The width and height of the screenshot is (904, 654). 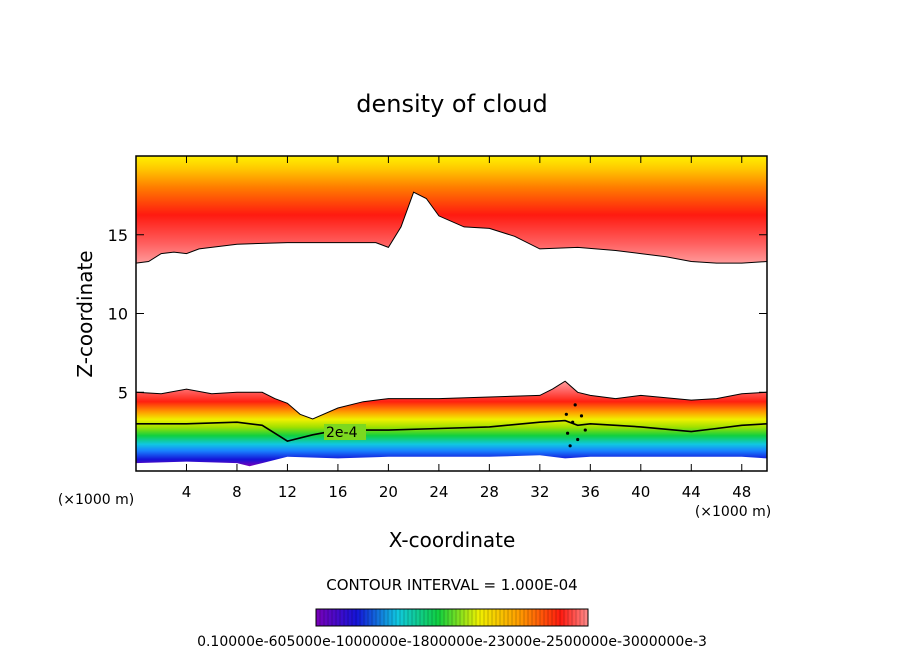 What do you see at coordinates (451, 585) in the screenshot?
I see `contour-interval-label: CONTOUR INTERVAL = 1.000E-04` at bounding box center [451, 585].